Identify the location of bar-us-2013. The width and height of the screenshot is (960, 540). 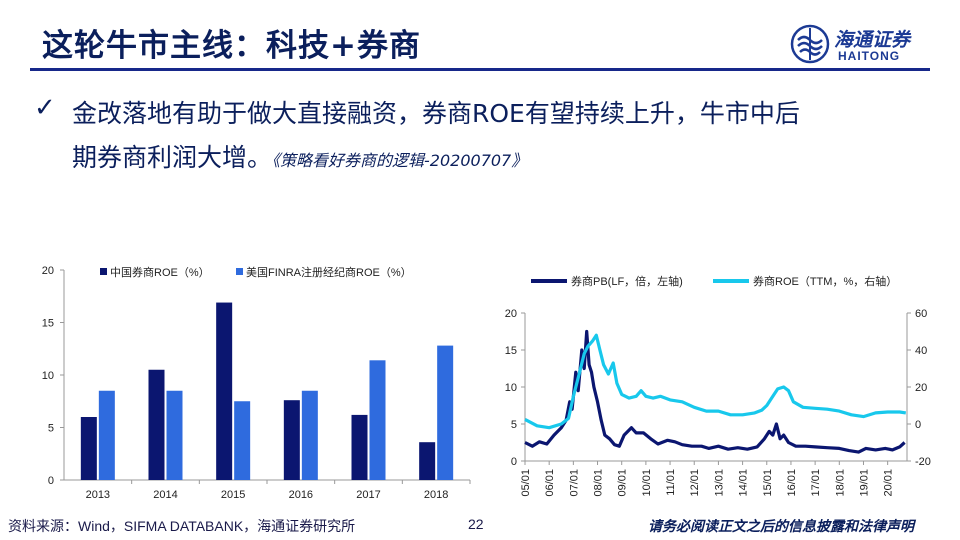
(106, 435).